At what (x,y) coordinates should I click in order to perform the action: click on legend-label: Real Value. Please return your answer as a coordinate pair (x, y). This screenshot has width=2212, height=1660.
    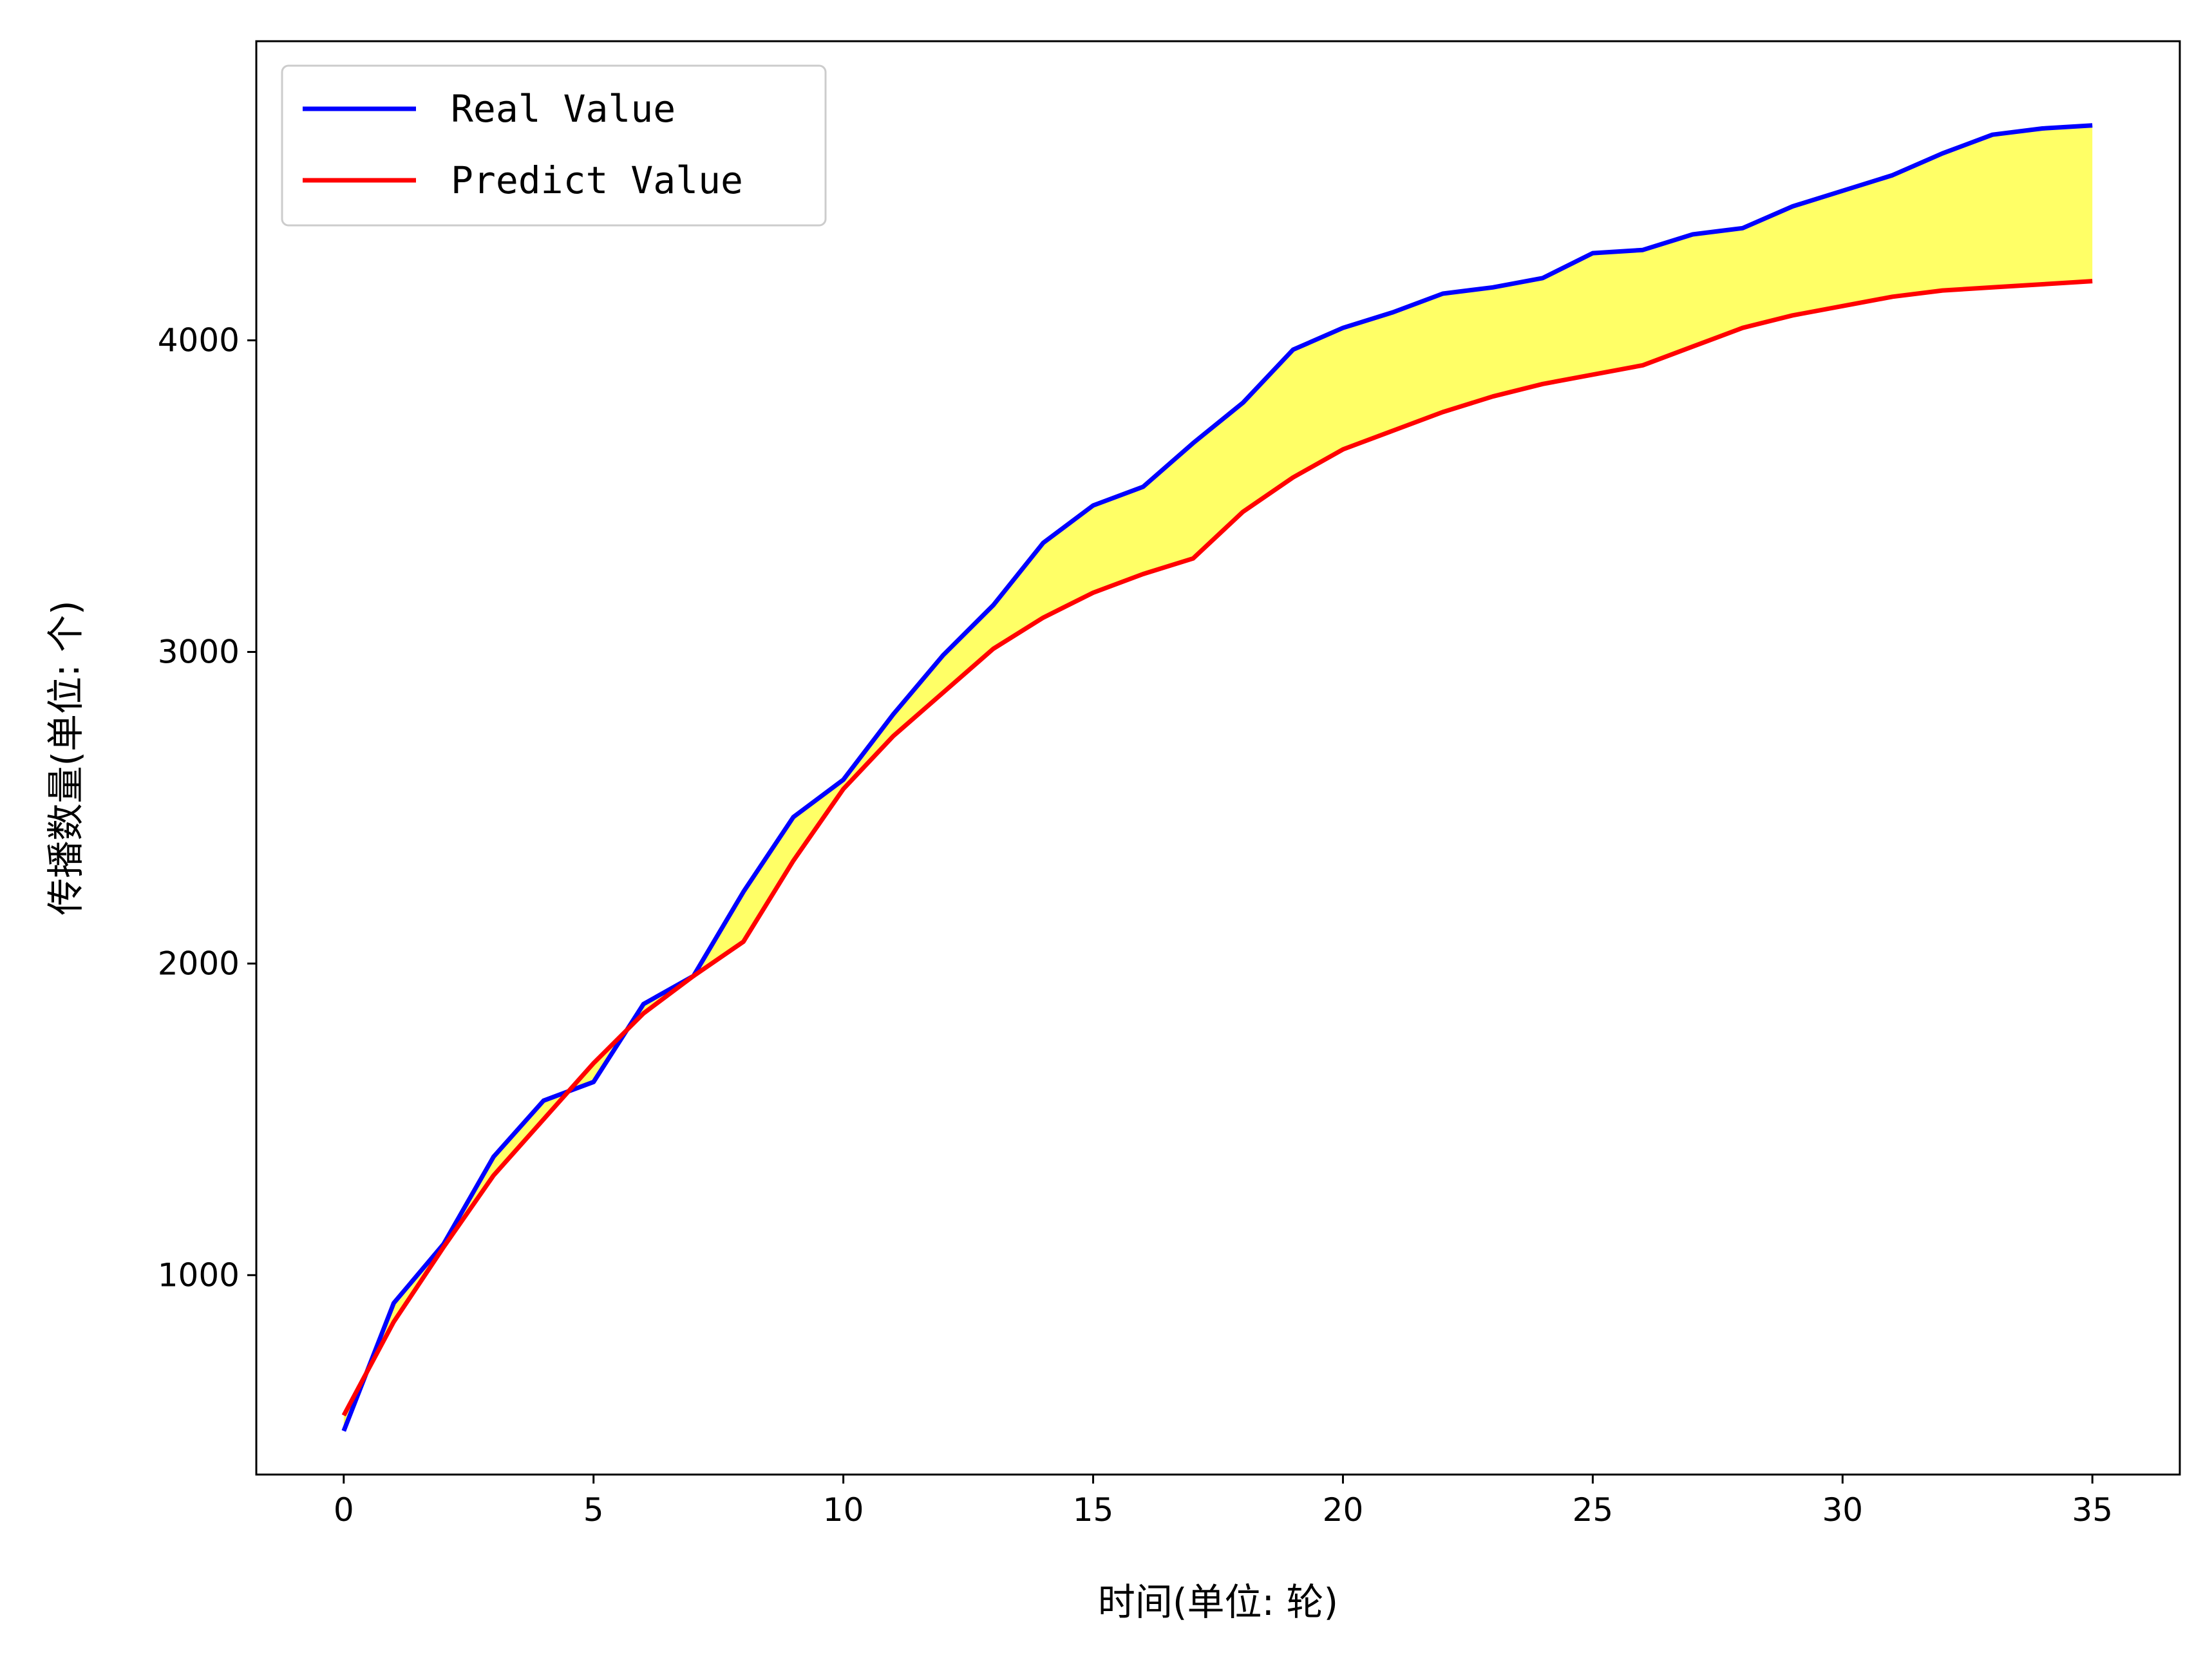
    Looking at the image, I should click on (563, 109).